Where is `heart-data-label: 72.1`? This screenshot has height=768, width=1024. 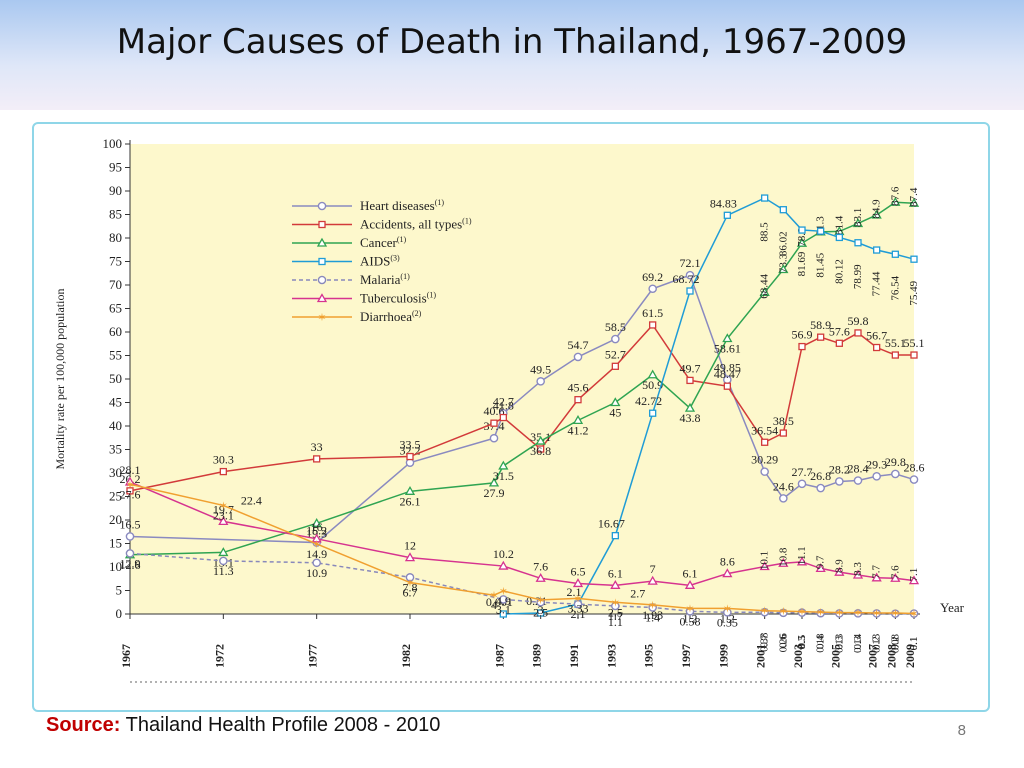 heart-data-label: 72.1 is located at coordinates (690, 263).